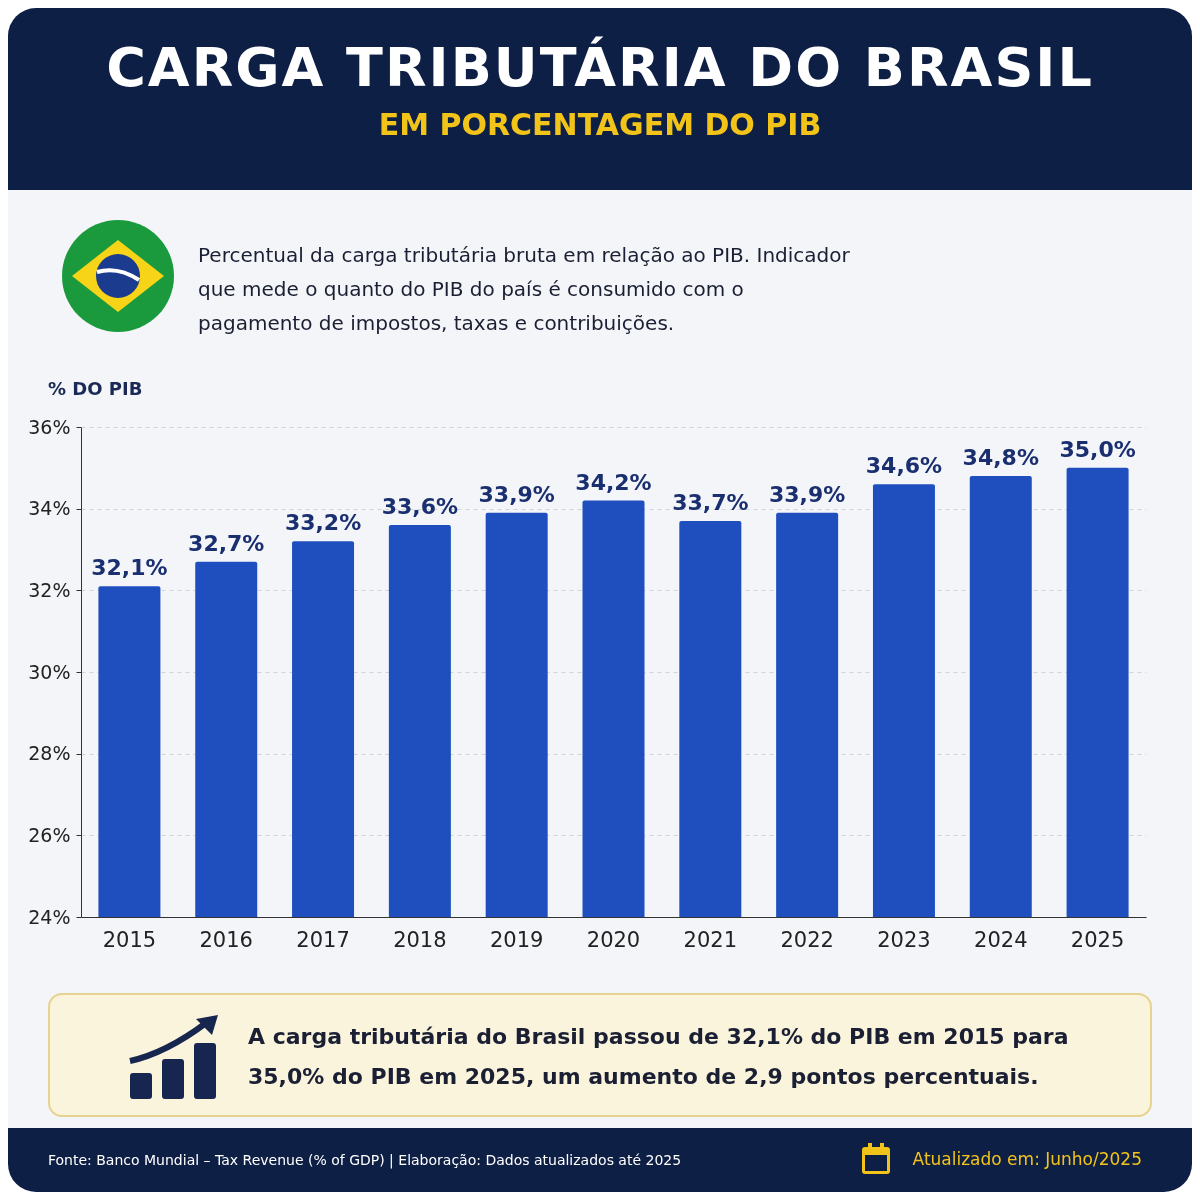 The height and width of the screenshot is (1200, 1200). Describe the element at coordinates (323, 523) in the screenshot. I see `data-label: 33,2%` at that location.